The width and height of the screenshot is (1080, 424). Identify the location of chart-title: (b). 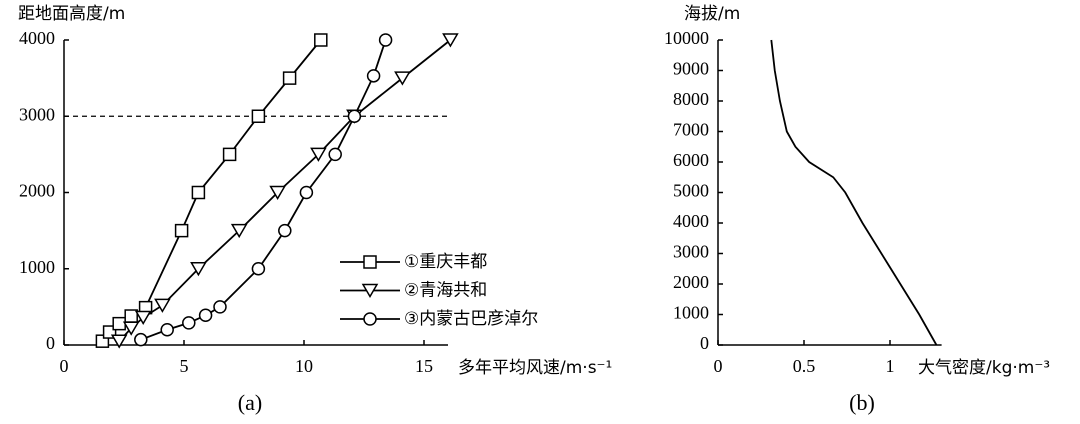
(862, 402).